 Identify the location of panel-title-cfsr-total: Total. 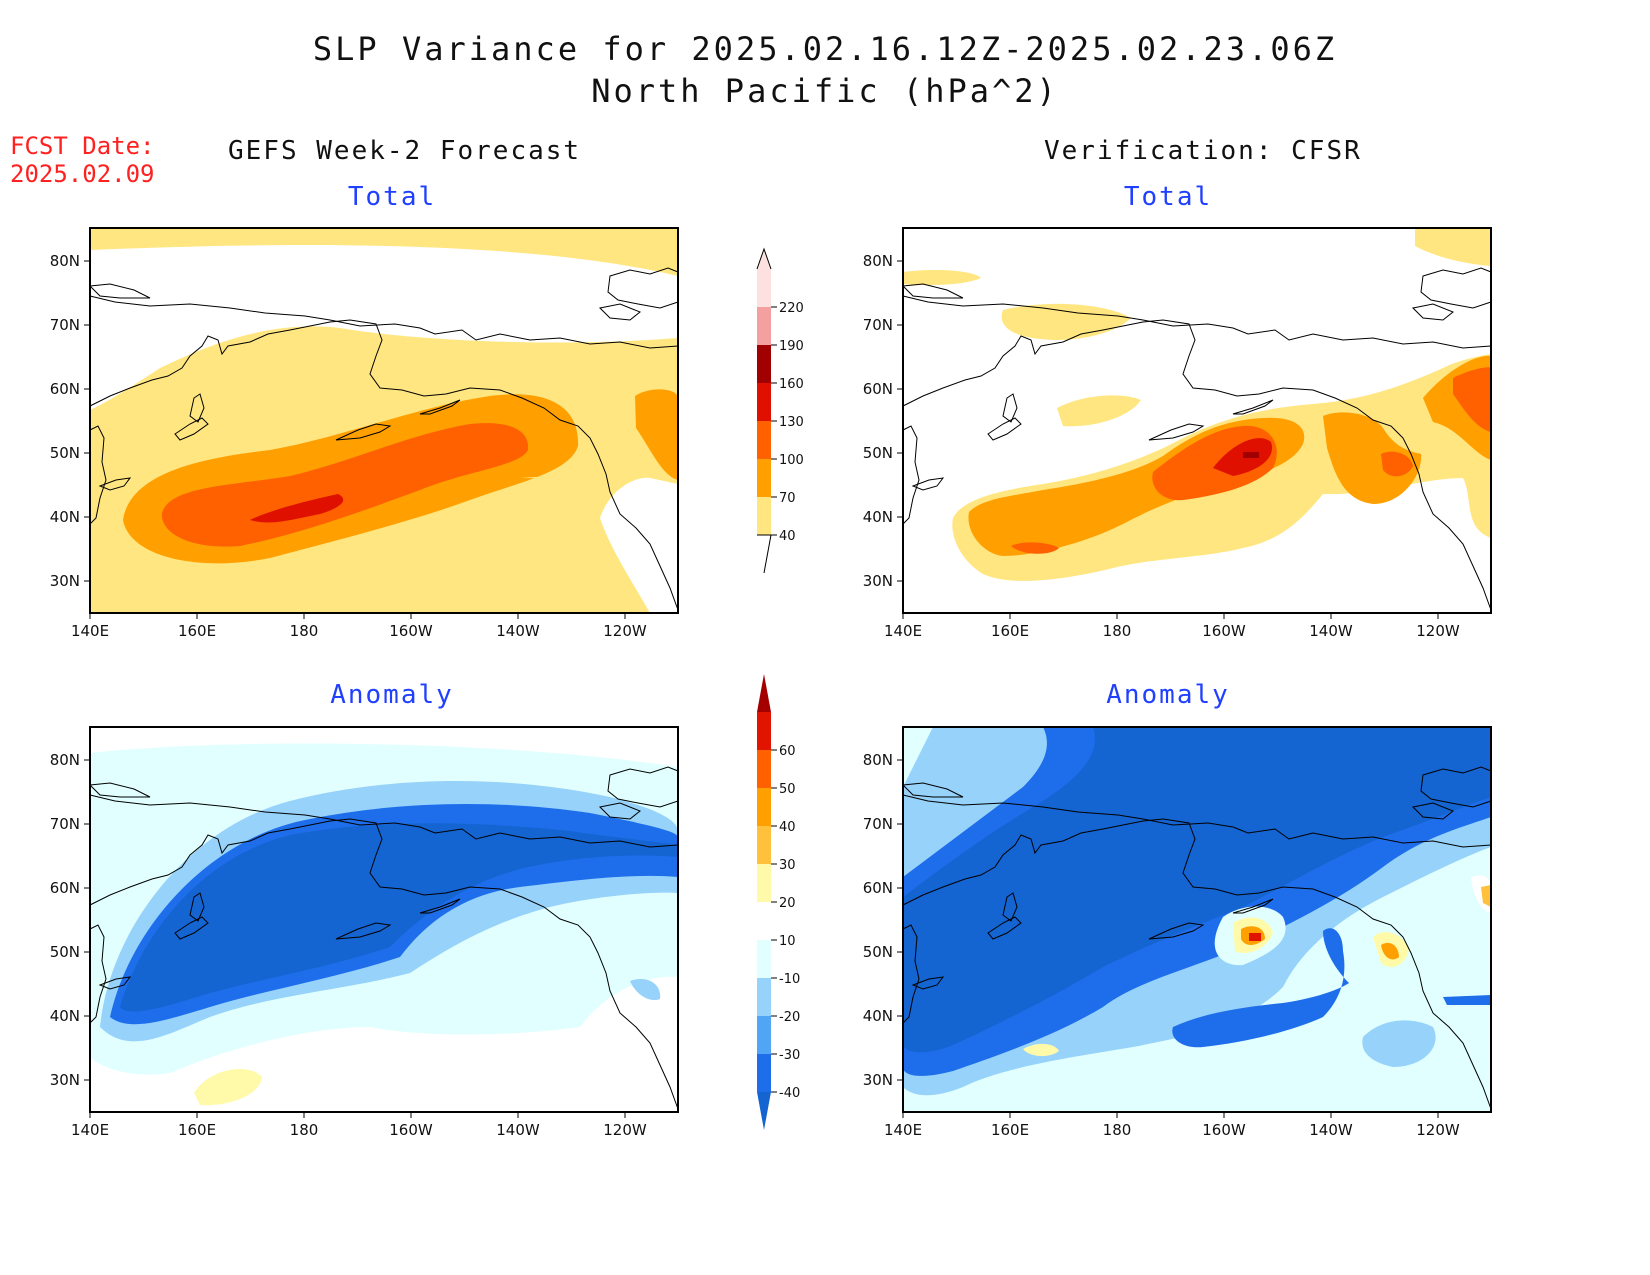
(1168, 197).